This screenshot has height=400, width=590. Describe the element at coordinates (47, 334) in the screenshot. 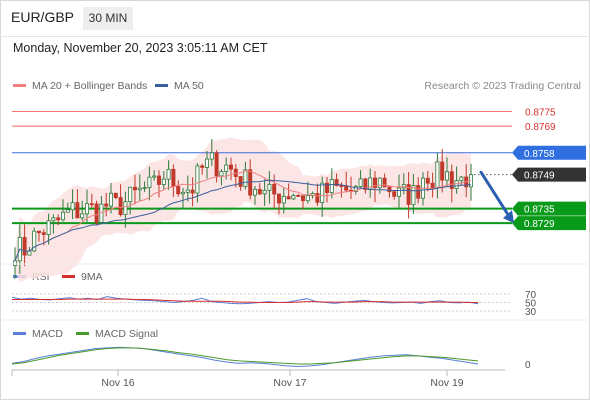

I see `legend-macd-label: MACD` at that location.